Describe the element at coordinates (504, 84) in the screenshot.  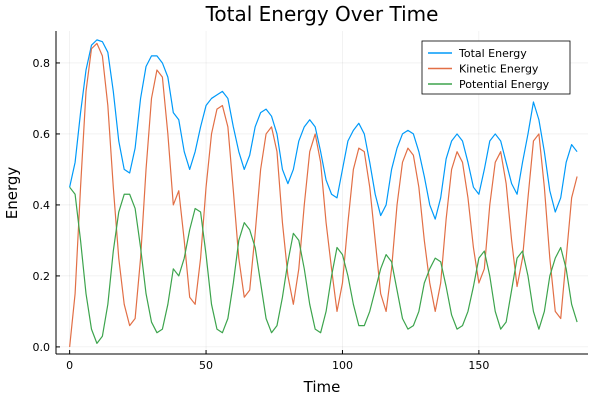
I see `legend-label: Potential Energy` at that location.